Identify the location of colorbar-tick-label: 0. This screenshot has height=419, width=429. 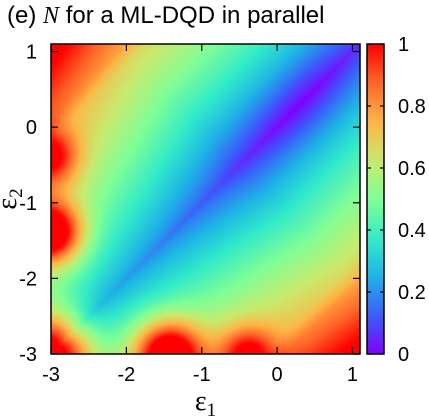
(403, 355).